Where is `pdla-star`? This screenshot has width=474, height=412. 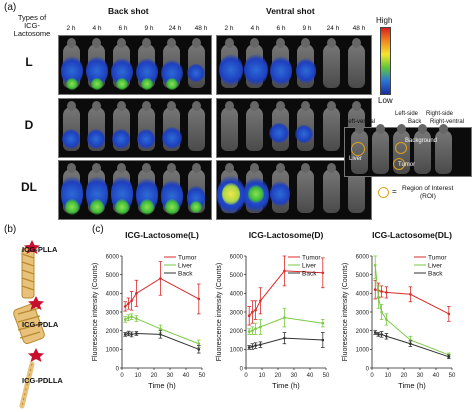 pdla-star is located at coordinates (36, 303).